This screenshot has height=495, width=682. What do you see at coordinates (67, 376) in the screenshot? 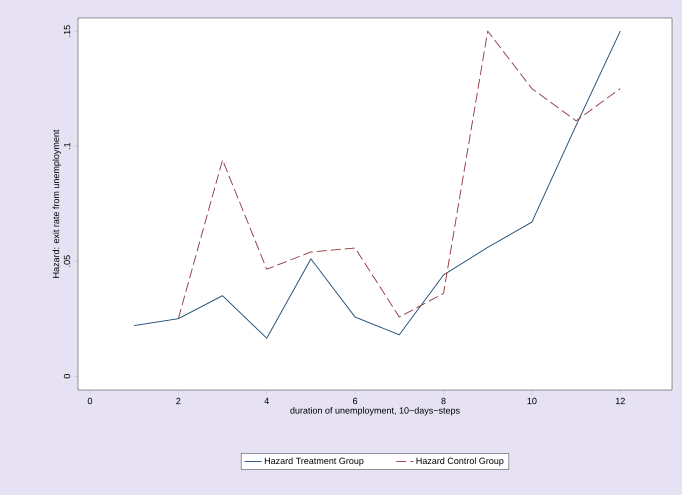
I see `y-tick-label: 0` at bounding box center [67, 376].